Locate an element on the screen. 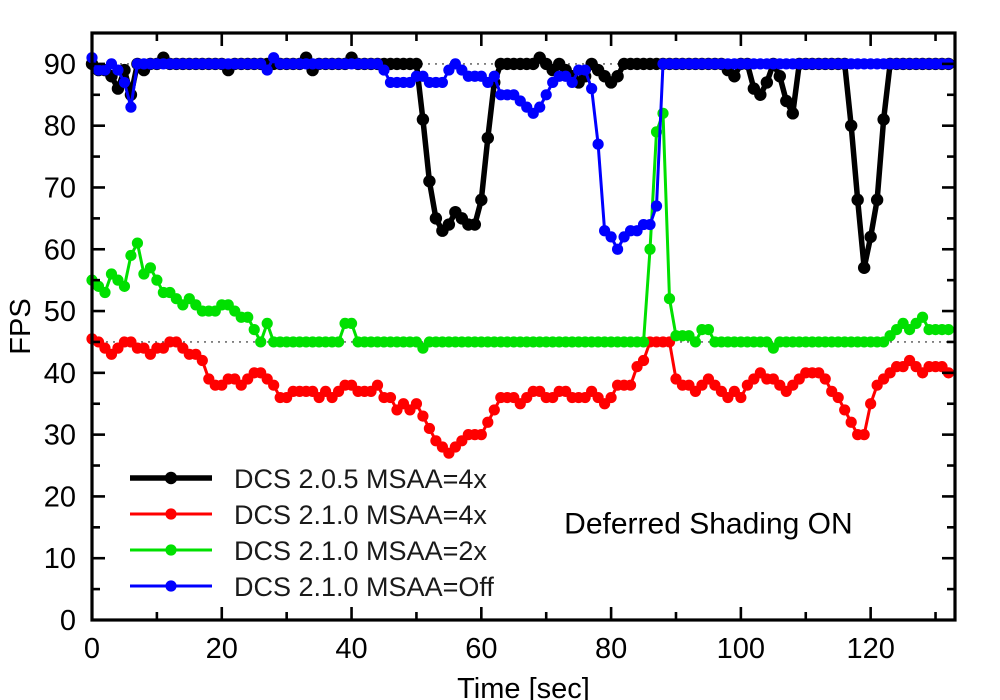 The image size is (1000, 700). legend-item-4: DCS 2.1.0 MSAA=Off is located at coordinates (312, 587).